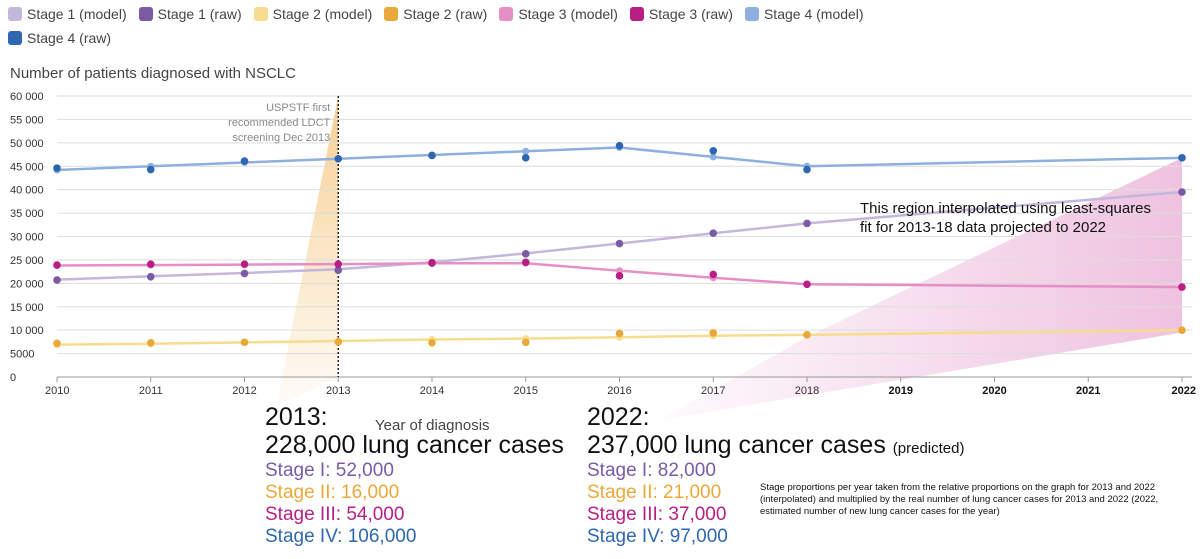  I want to click on x-tick-label: 2012, so click(244, 391).